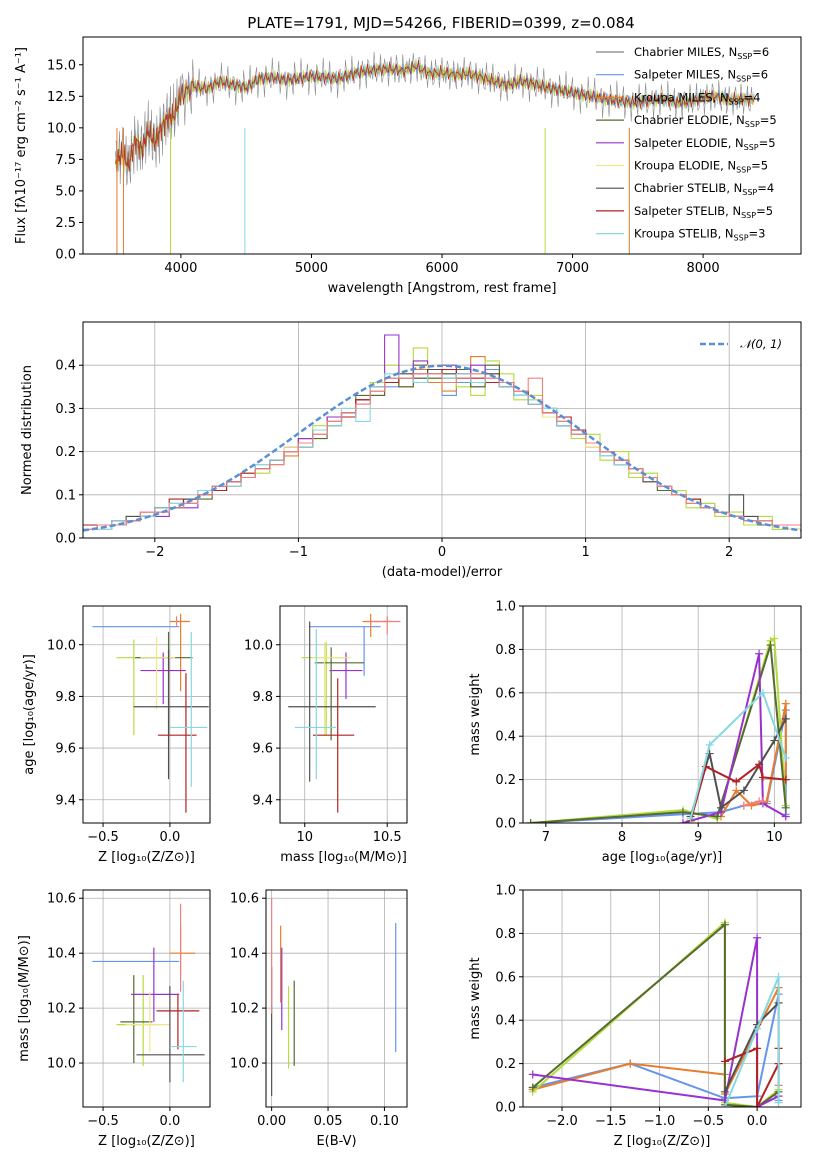 The width and height of the screenshot is (819, 1170). I want to click on model-legend-label: Chabrier ELODIE, NSSP=5, so click(705, 121).